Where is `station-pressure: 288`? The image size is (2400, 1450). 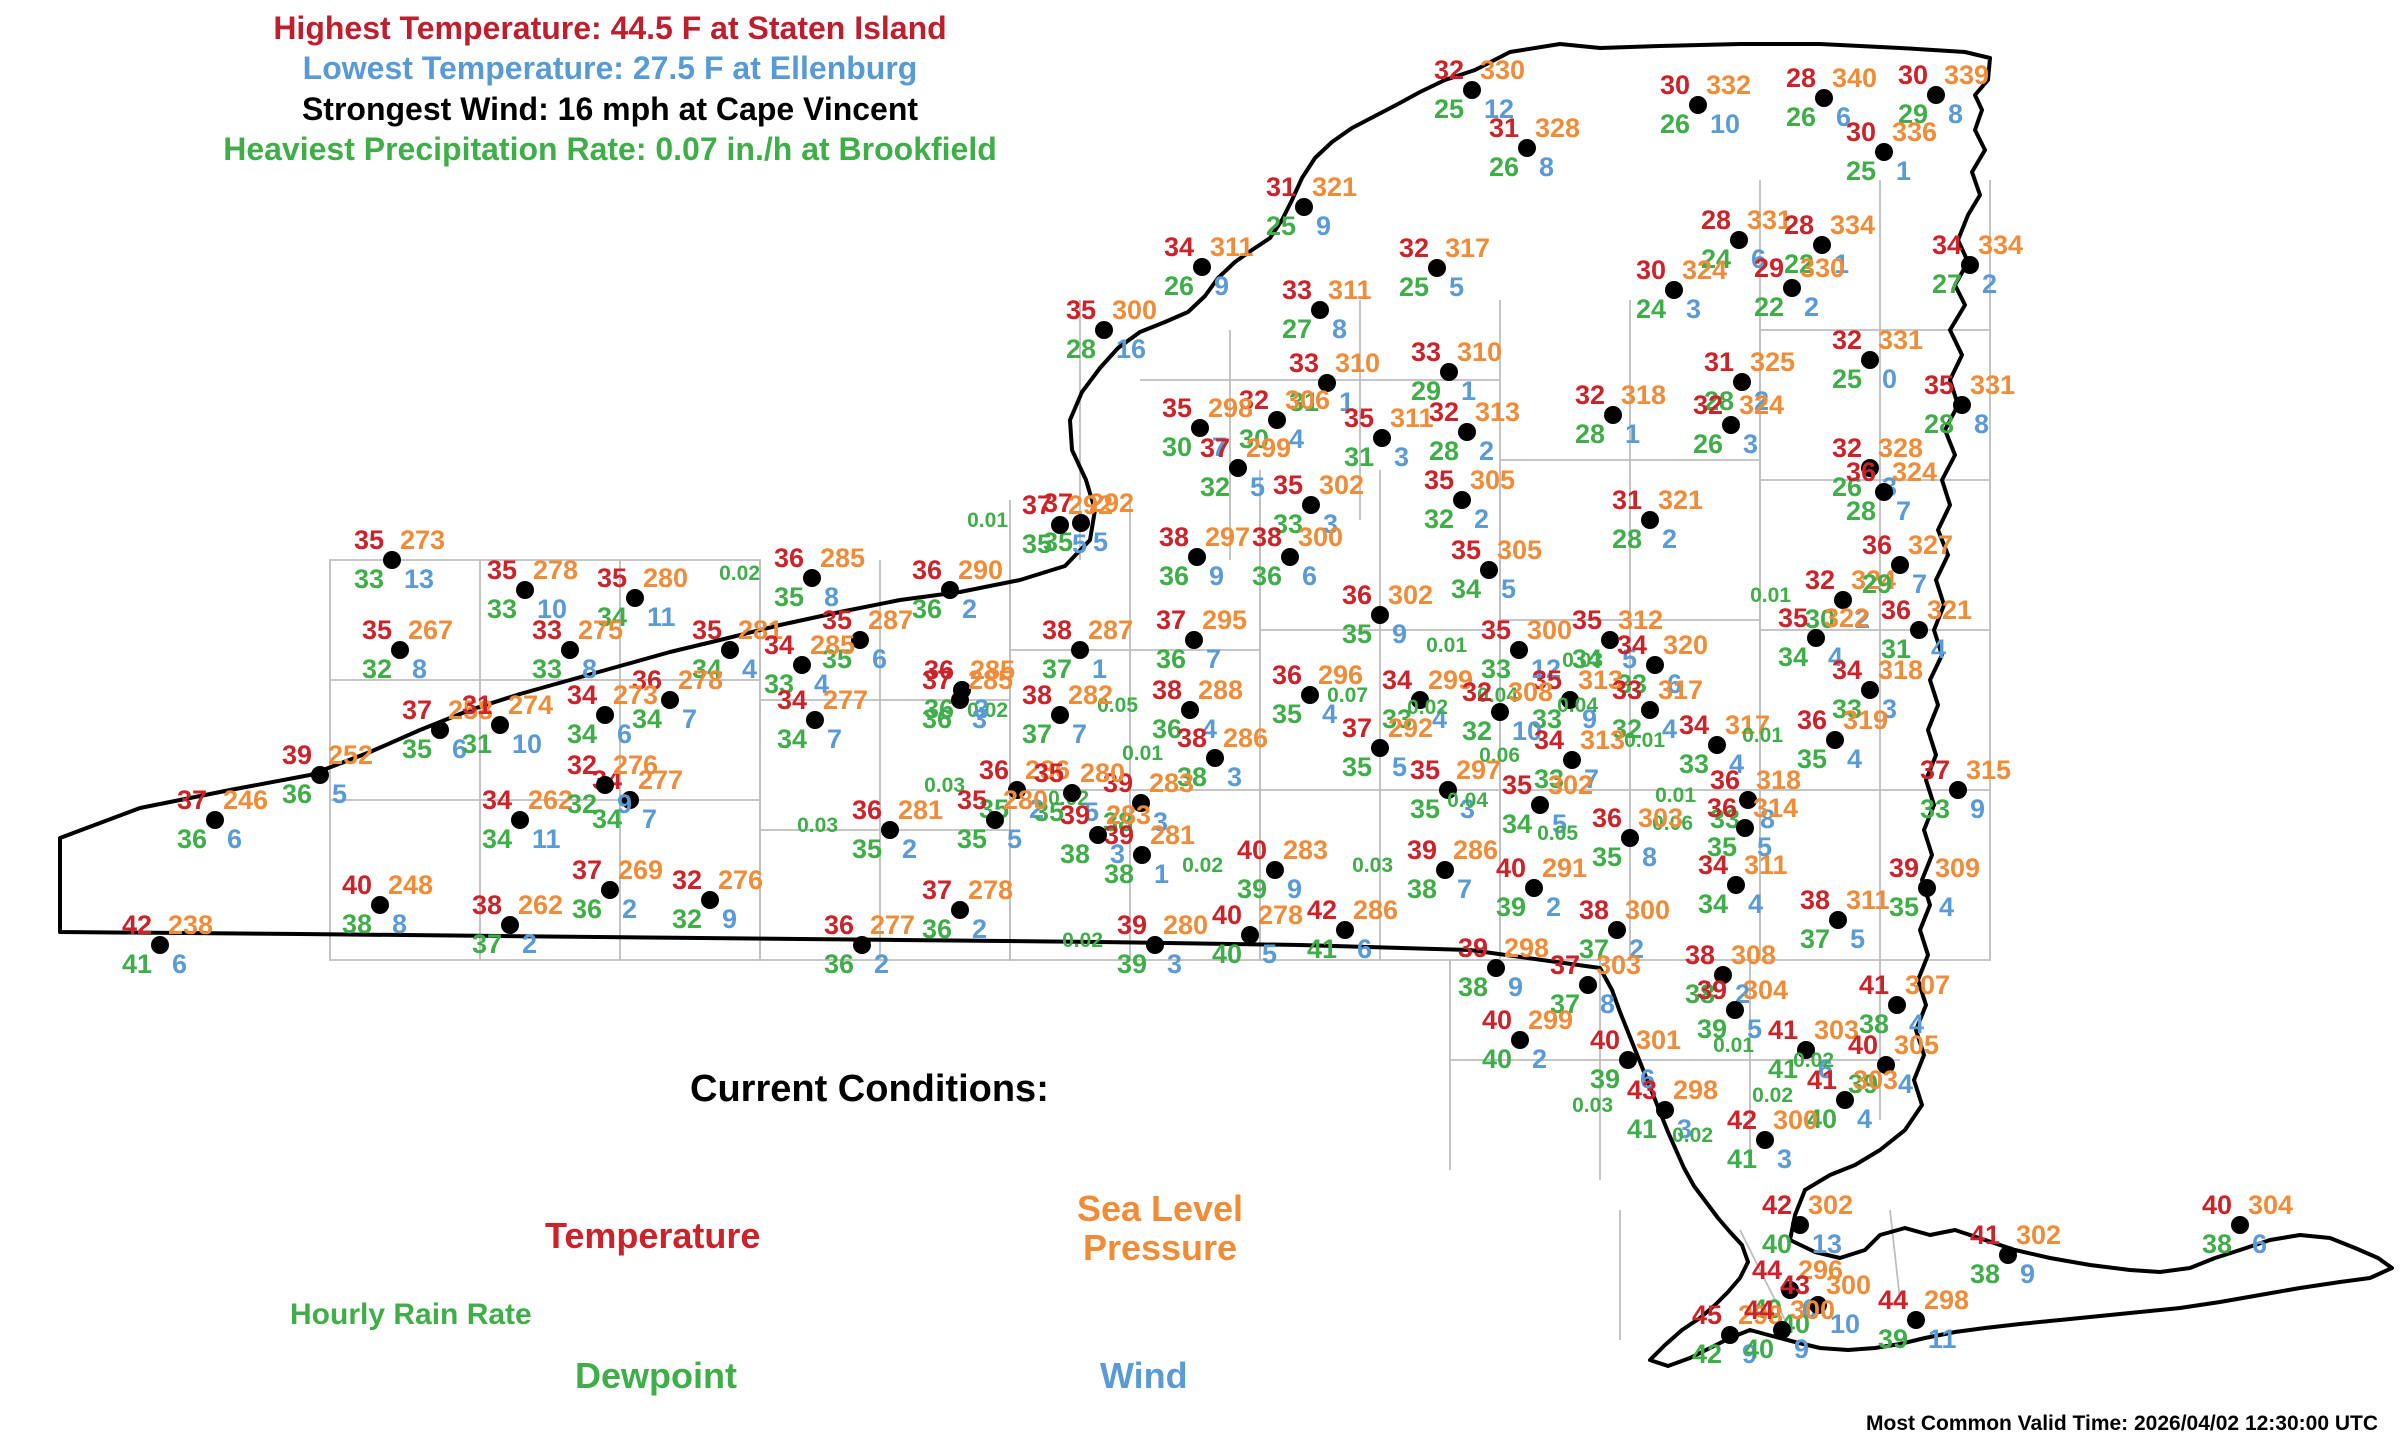 station-pressure: 288 is located at coordinates (1221, 690).